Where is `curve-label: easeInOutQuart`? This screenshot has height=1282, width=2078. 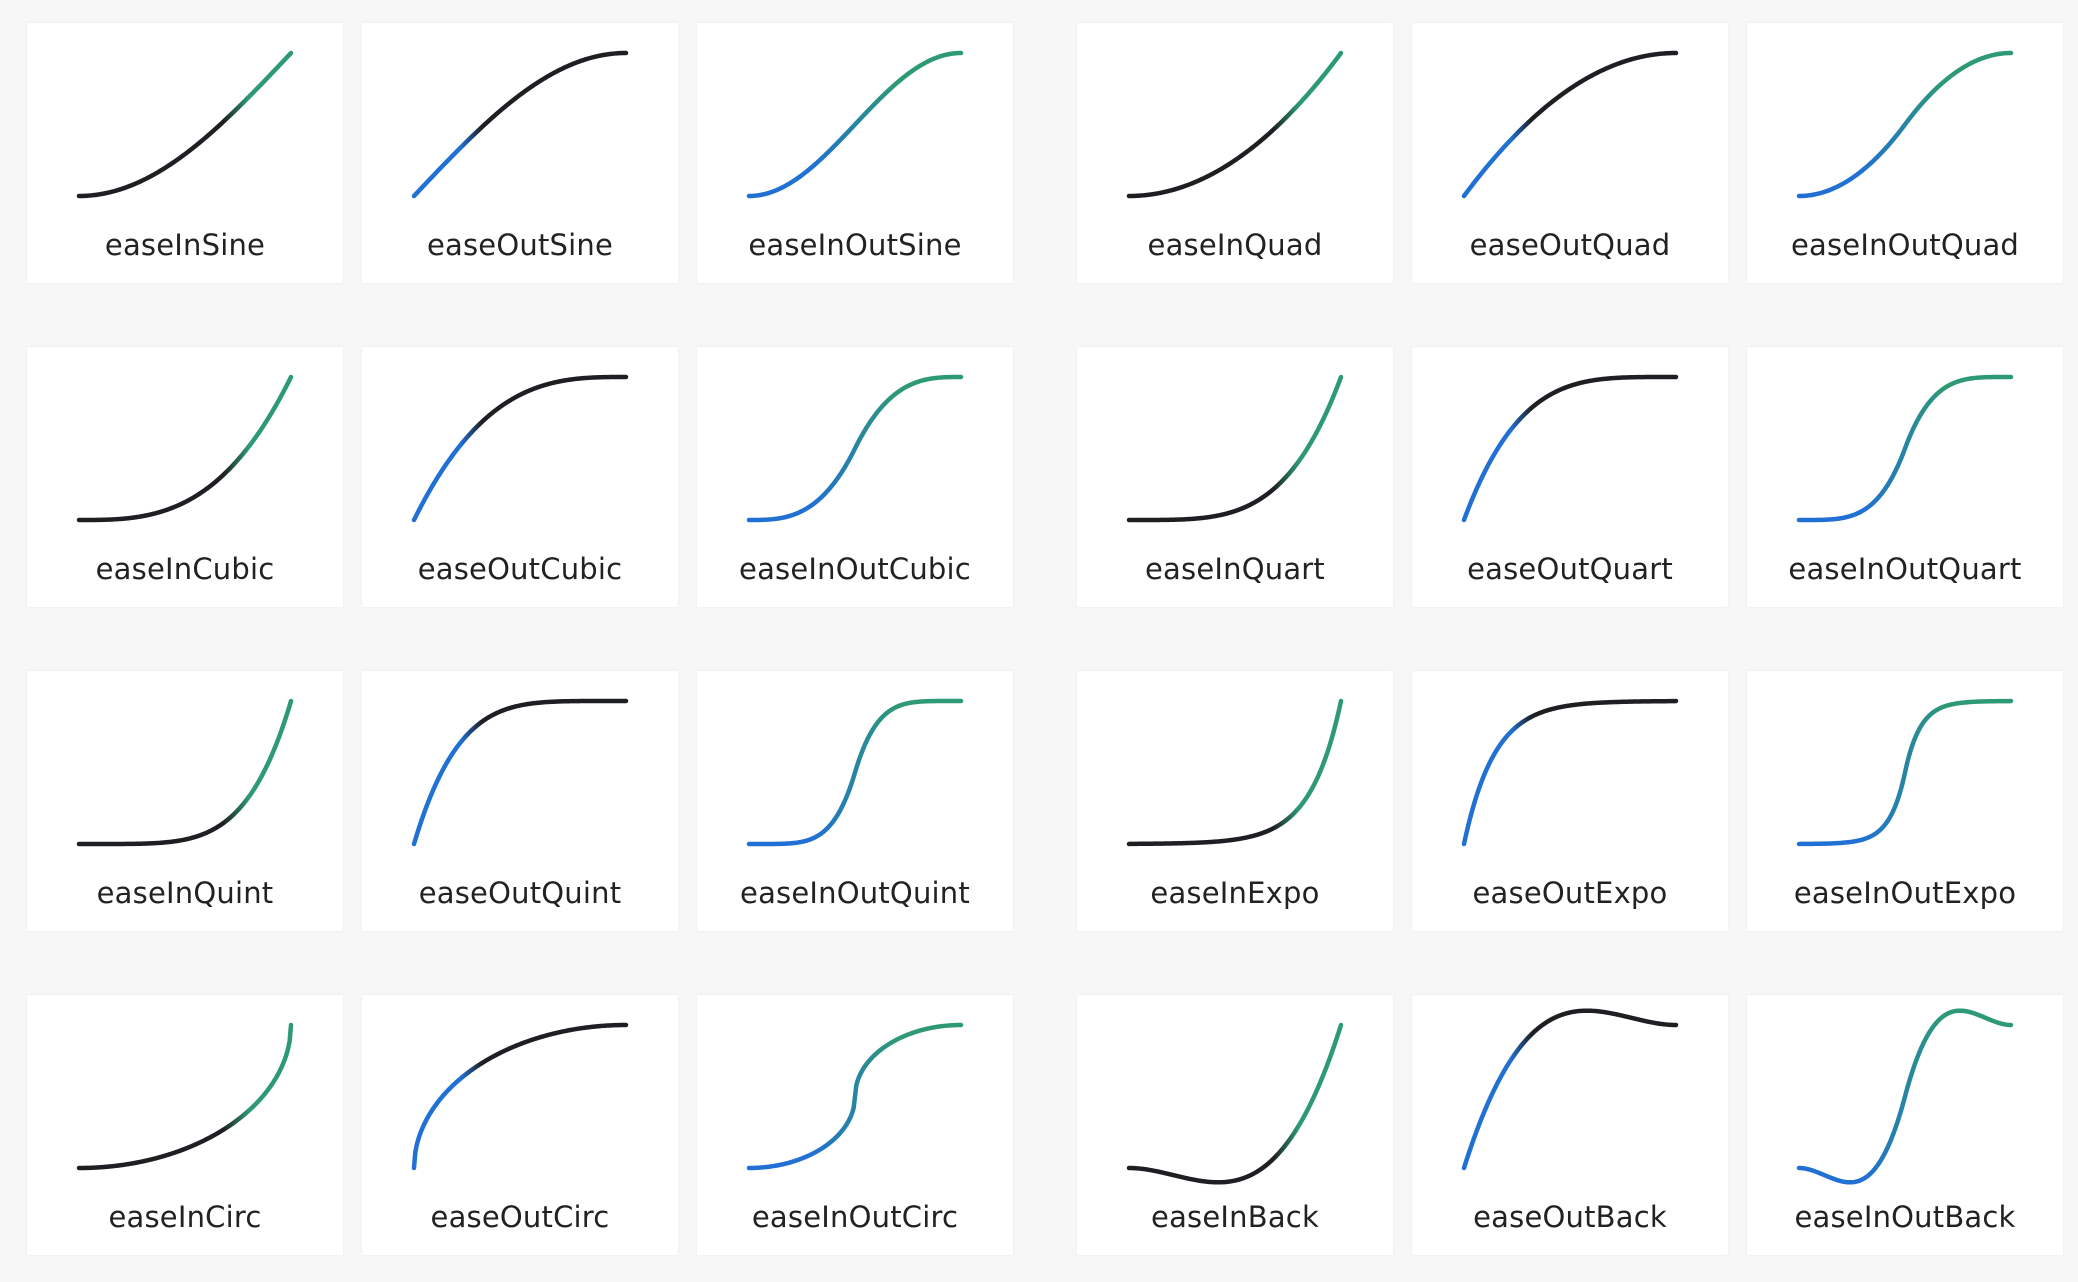 curve-label: easeInOutQuart is located at coordinates (1905, 569).